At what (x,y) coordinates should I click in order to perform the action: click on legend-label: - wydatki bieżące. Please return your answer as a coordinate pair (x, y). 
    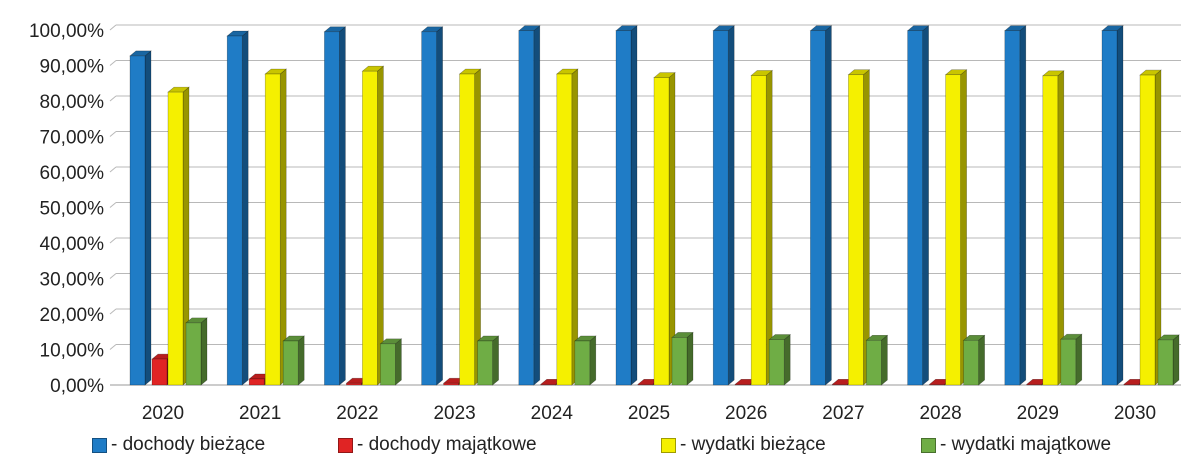
    Looking at the image, I should click on (753, 444).